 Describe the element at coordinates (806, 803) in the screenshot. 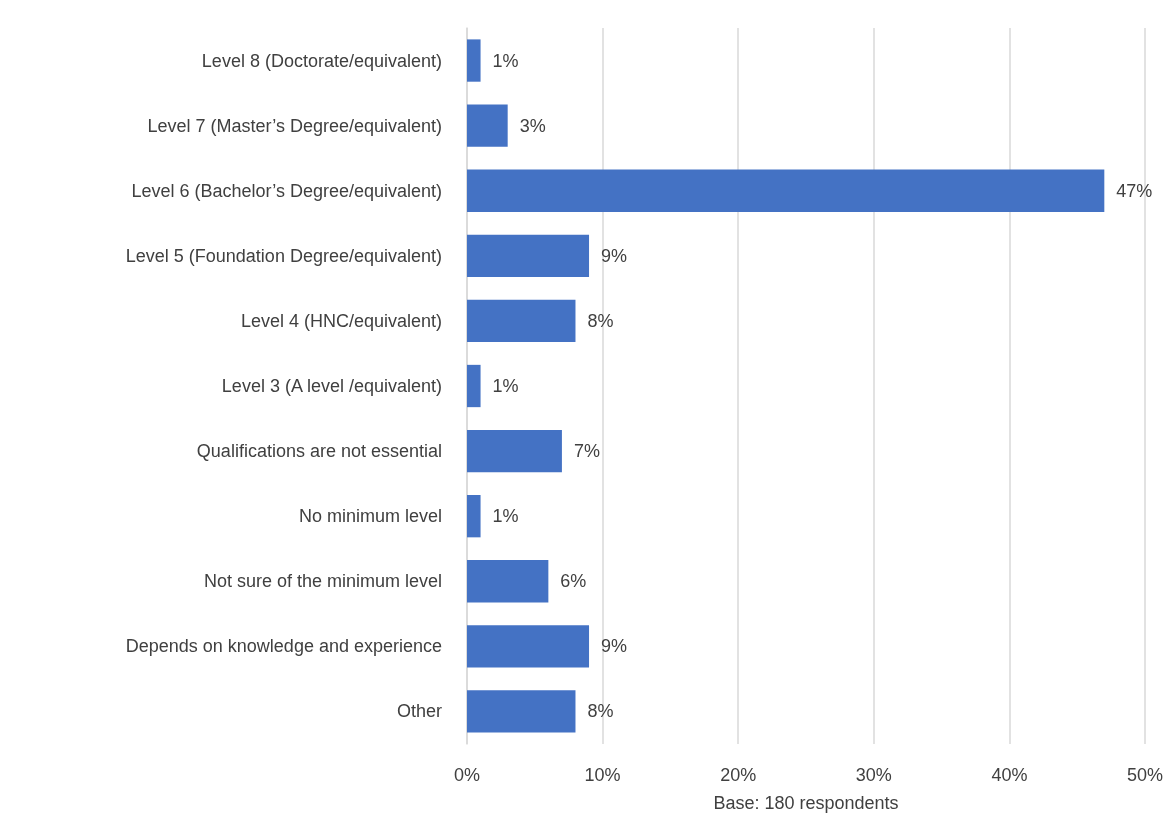

I see `x-axis-title: Base: 180 respondents` at that location.